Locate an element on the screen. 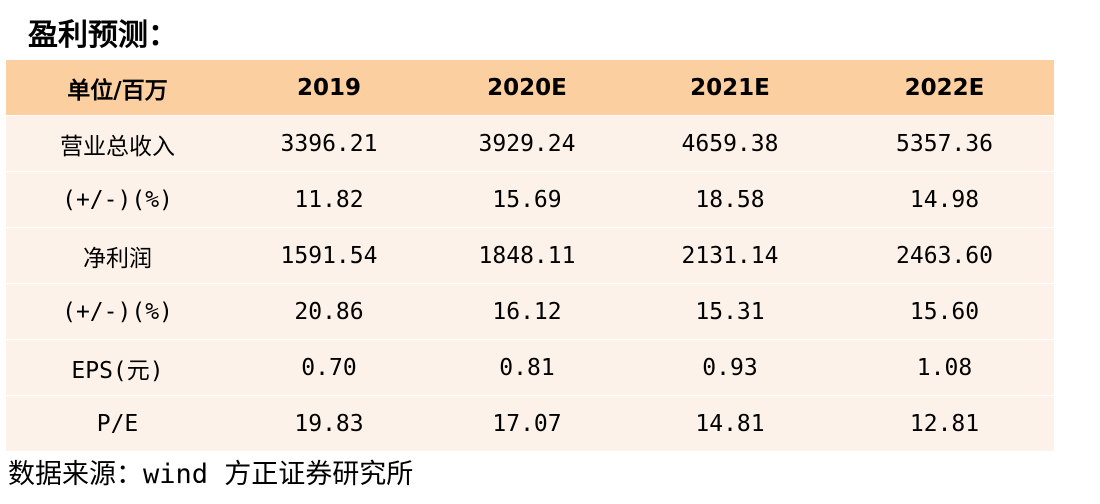 This screenshot has height=504, width=1100. table-cell: 17.07 is located at coordinates (527, 423).